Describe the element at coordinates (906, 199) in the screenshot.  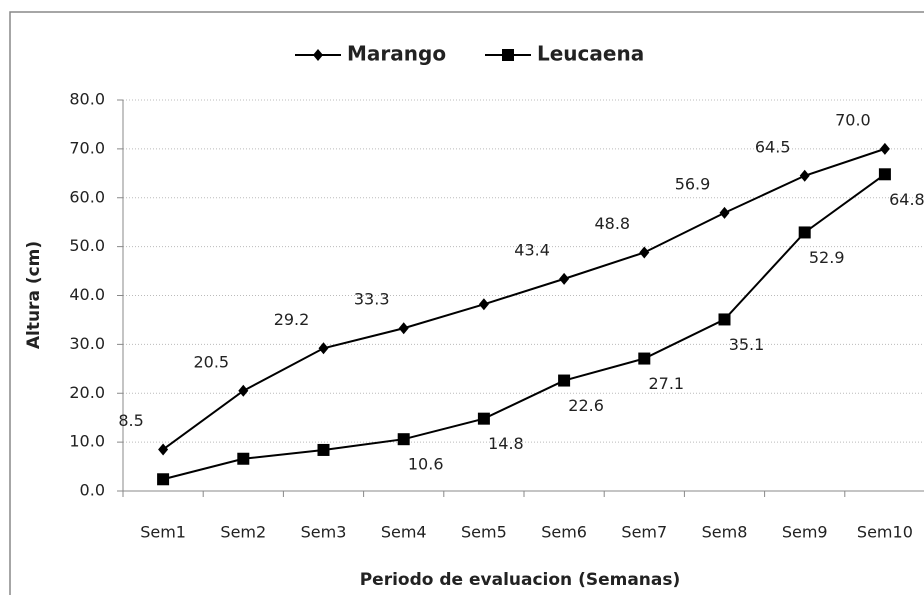
I see `data-label: 64.8` at that location.